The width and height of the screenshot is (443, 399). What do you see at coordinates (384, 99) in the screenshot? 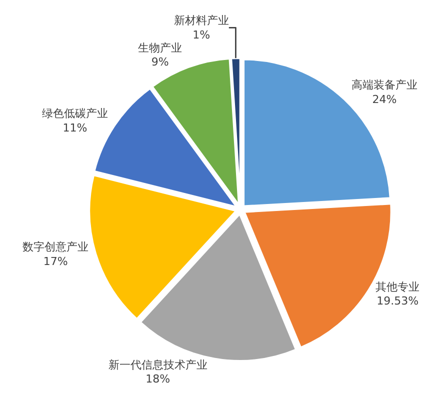
I see `data-label: 24%` at bounding box center [384, 99].